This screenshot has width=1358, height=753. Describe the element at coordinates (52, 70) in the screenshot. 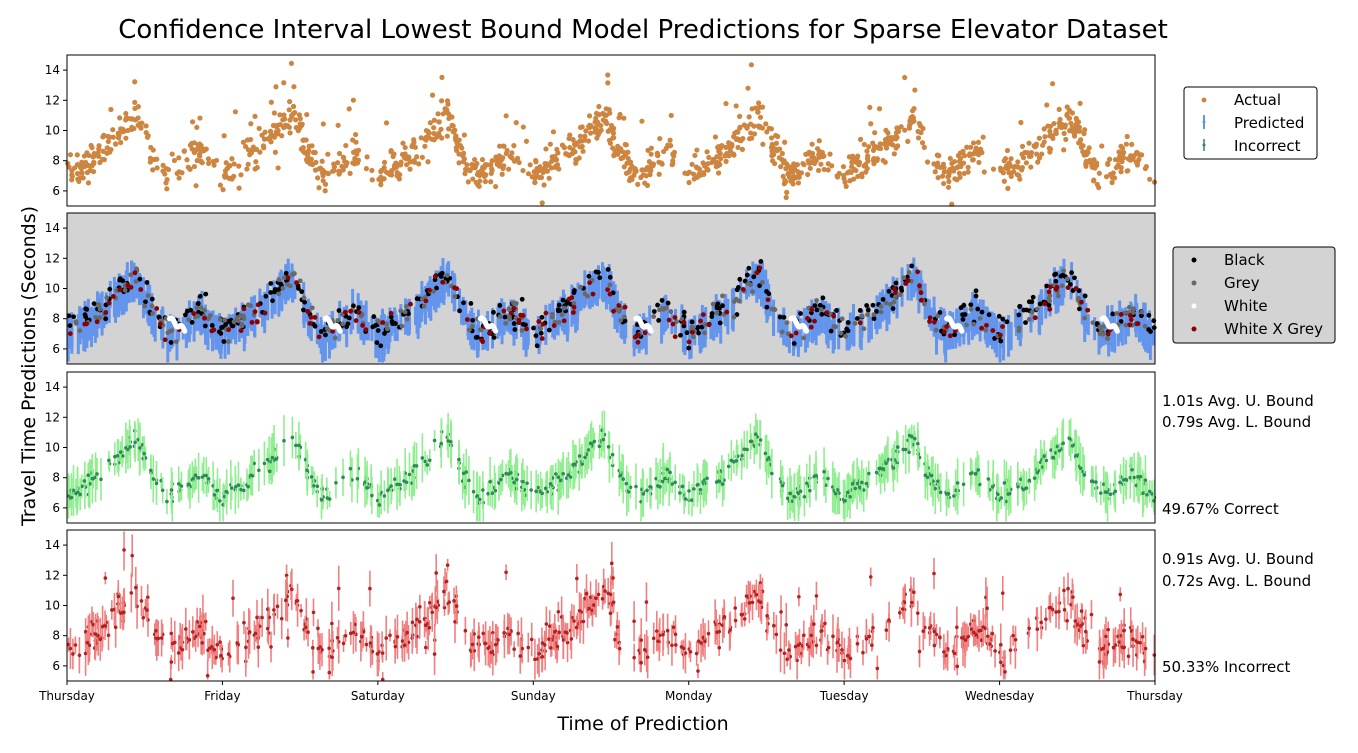

I see `y-tick-label: 14` at that location.